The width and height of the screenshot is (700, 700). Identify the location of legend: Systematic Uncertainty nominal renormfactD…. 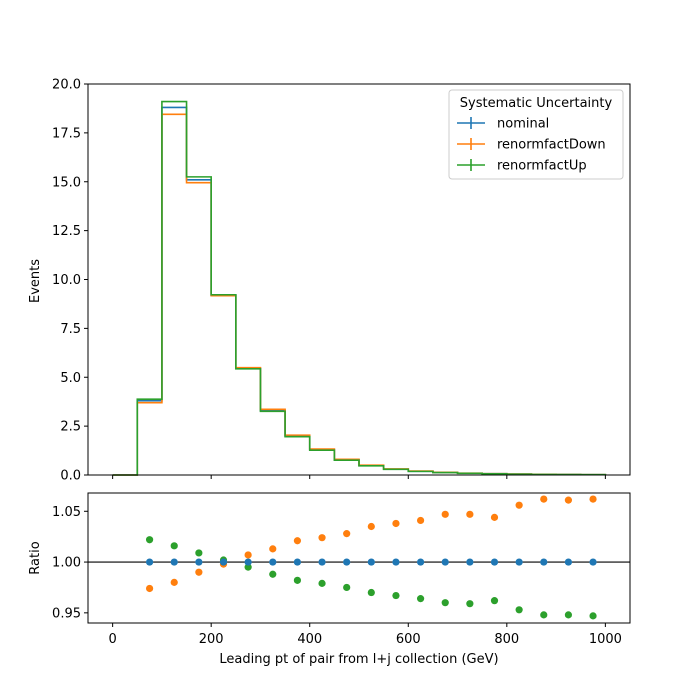
(536, 134).